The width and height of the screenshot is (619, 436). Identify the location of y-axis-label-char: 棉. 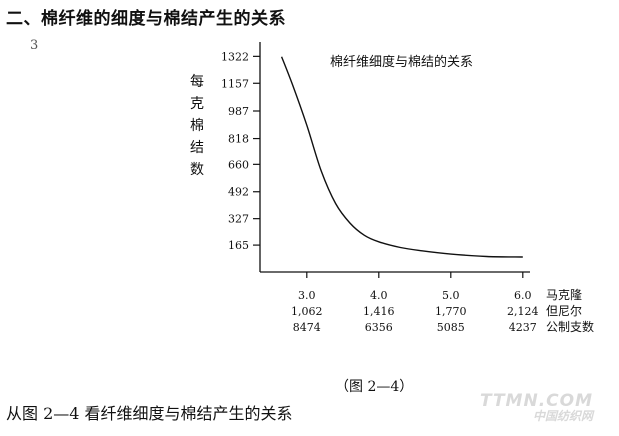
(197, 125).